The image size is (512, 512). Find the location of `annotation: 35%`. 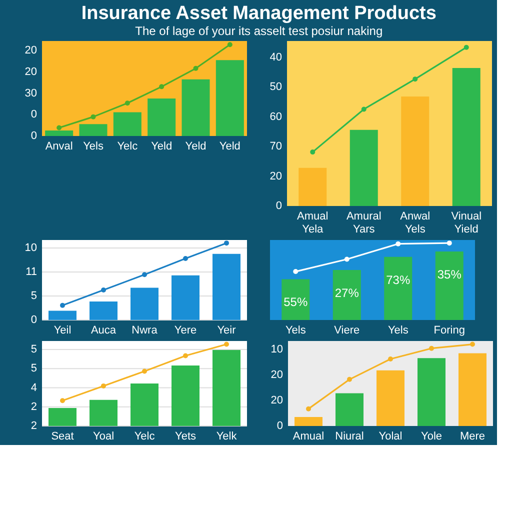

annotation: 35% is located at coordinates (449, 275).